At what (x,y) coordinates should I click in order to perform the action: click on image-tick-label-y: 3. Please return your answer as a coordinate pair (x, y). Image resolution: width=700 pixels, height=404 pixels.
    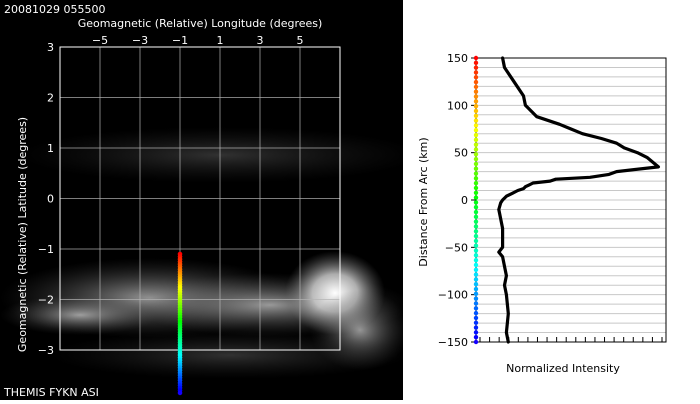
    Looking at the image, I should click on (50, 47).